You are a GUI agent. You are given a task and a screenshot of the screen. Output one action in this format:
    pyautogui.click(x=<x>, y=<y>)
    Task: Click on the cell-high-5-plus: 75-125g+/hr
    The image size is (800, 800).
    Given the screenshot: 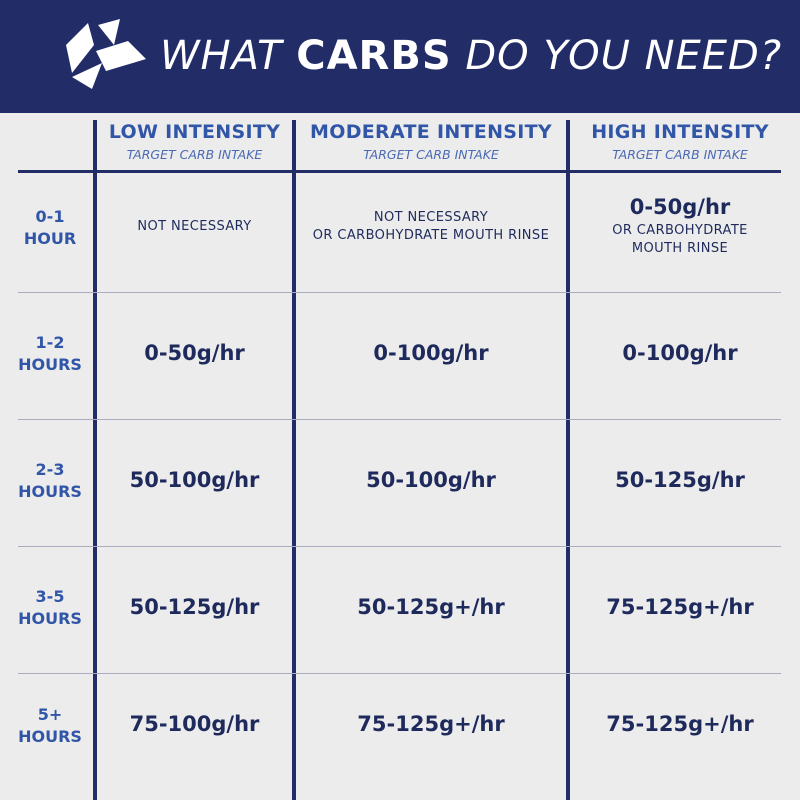 What is the action you would take?
    pyautogui.click(x=680, y=724)
    